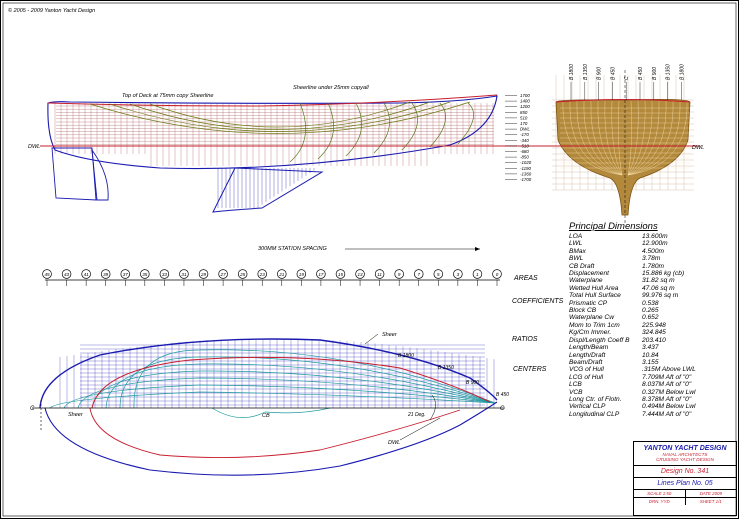  What do you see at coordinates (669, 407) in the screenshot?
I see `dimension-value: 0.494M Below Lwl` at bounding box center [669, 407].